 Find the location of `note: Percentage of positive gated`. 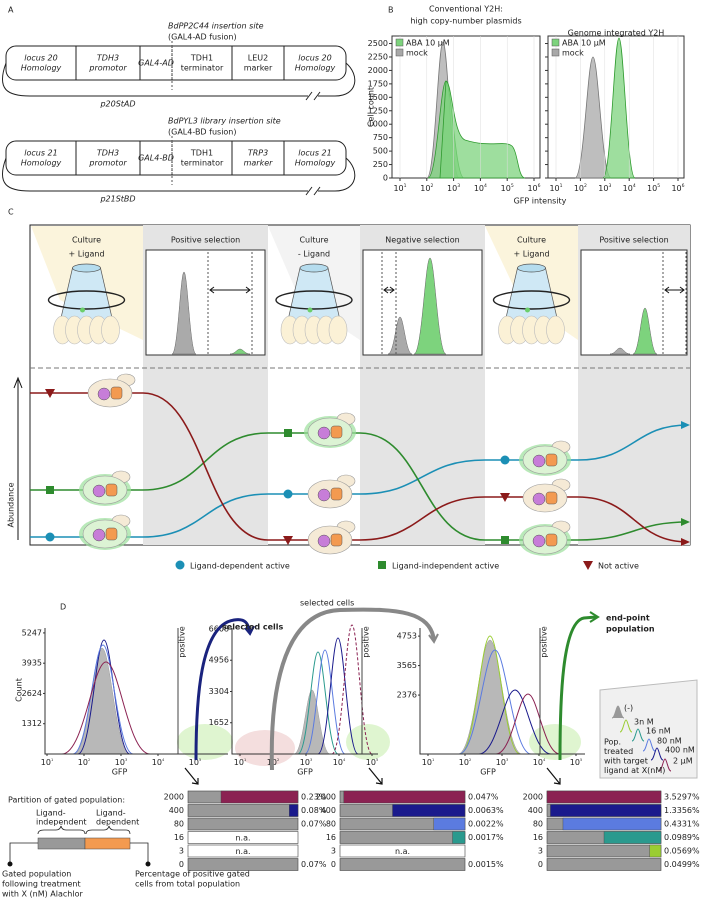

note: Percentage of positive gated is located at coordinates (192, 874).